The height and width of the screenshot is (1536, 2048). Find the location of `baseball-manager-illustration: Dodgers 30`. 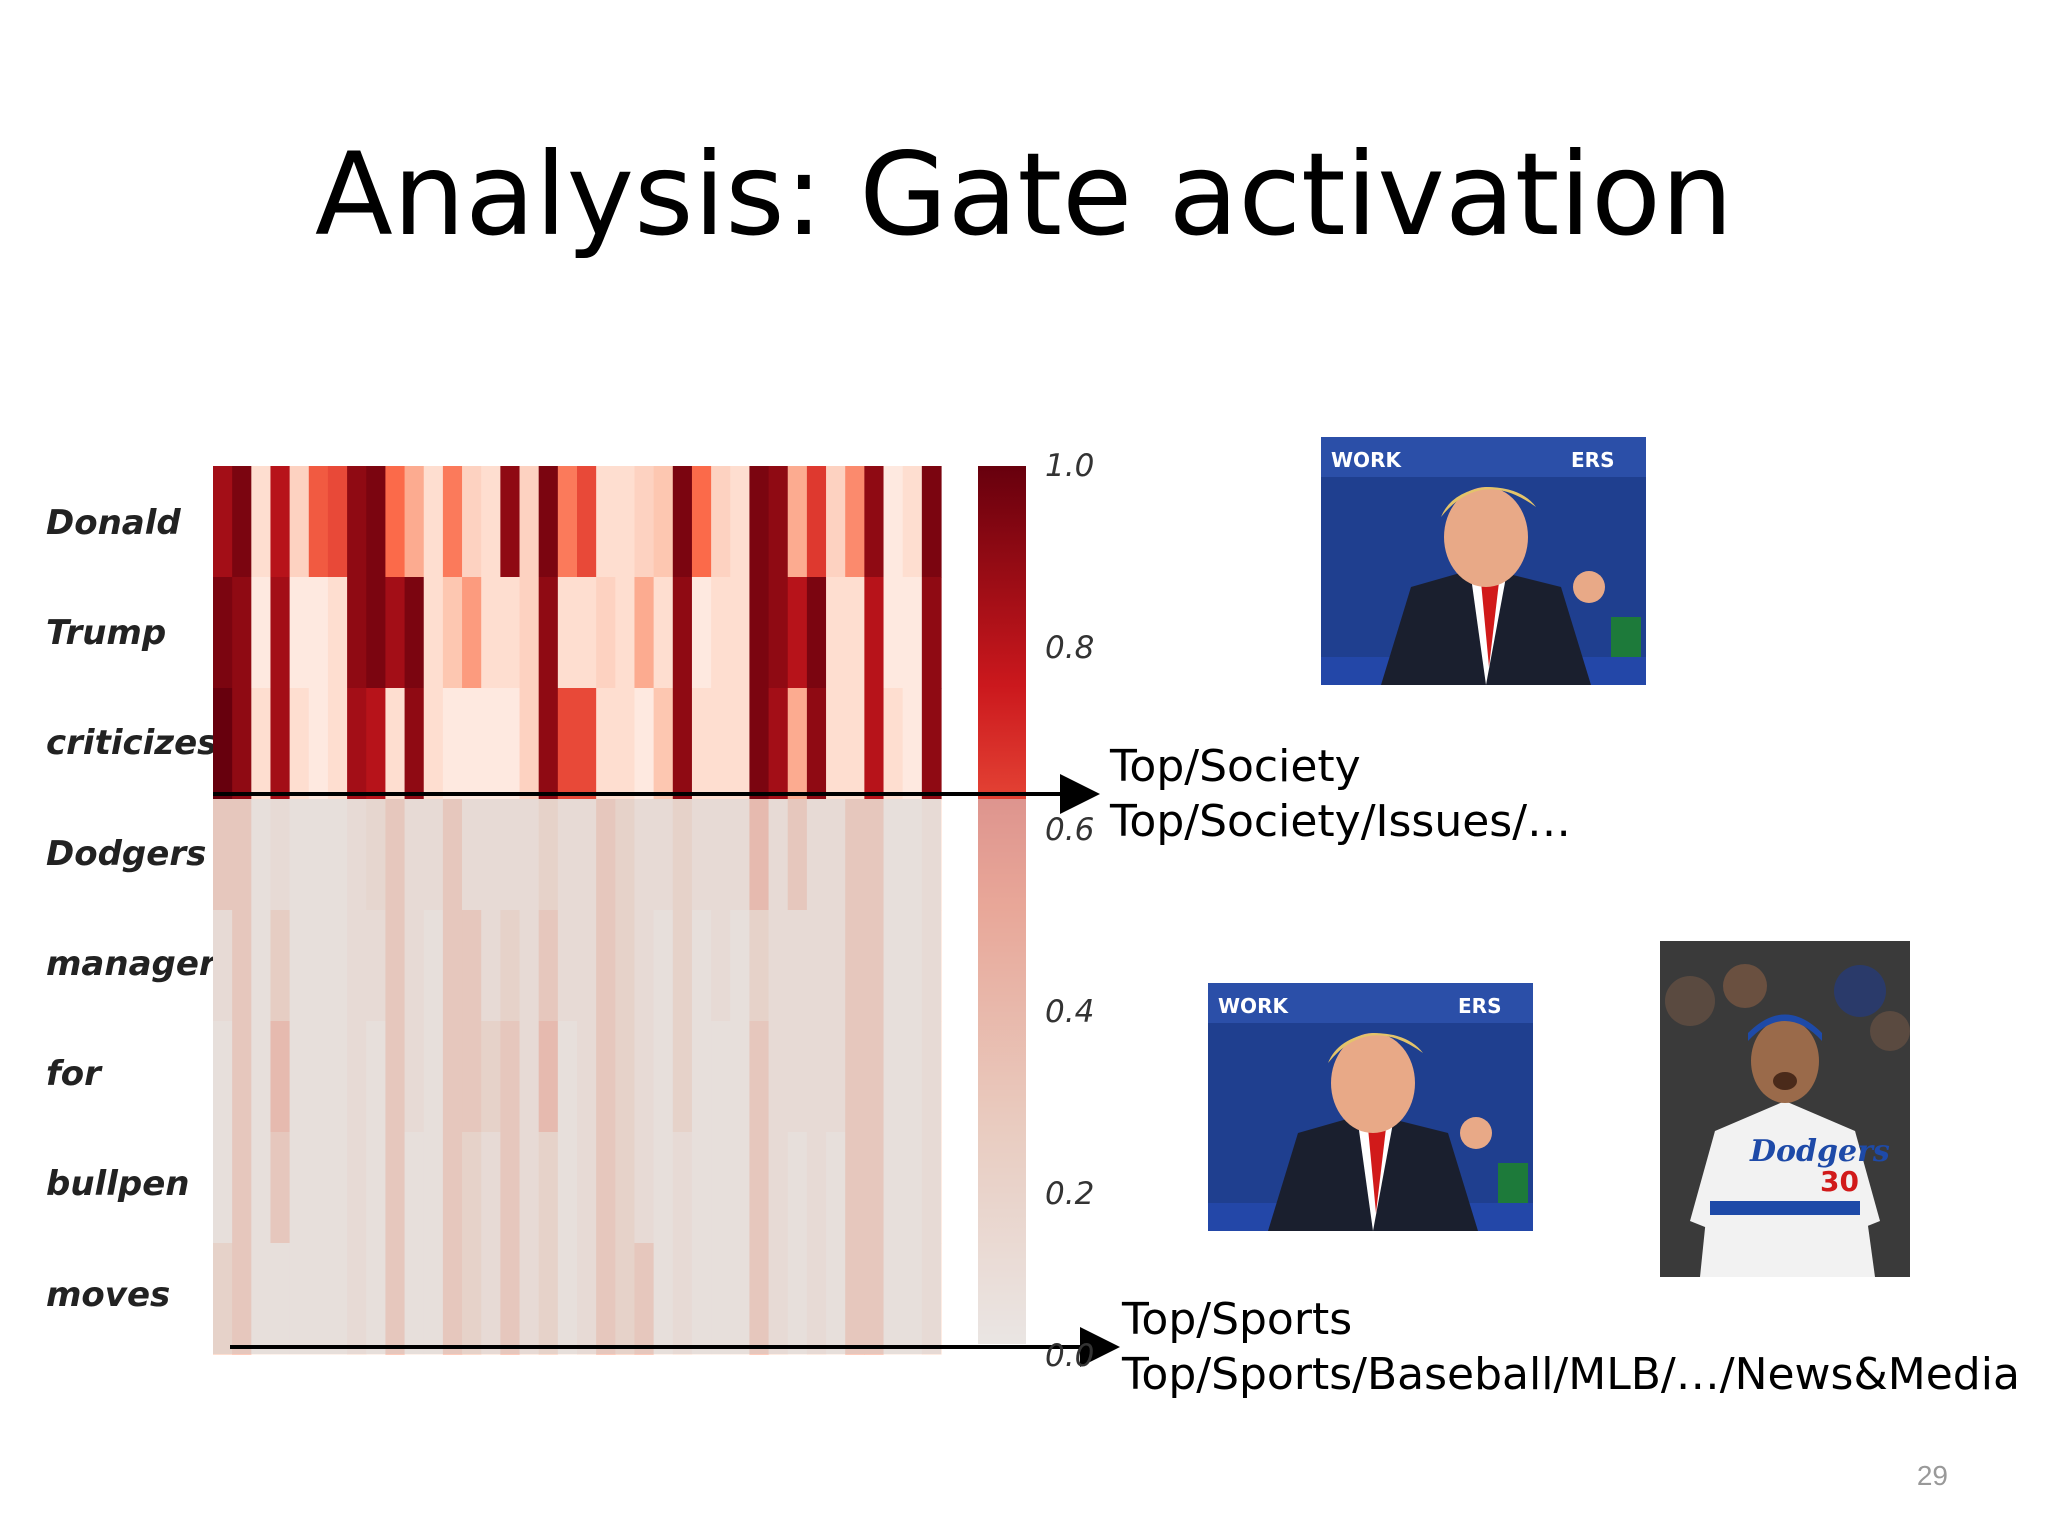

baseball-manager-illustration: Dodgers 30 is located at coordinates (1785, 1109).